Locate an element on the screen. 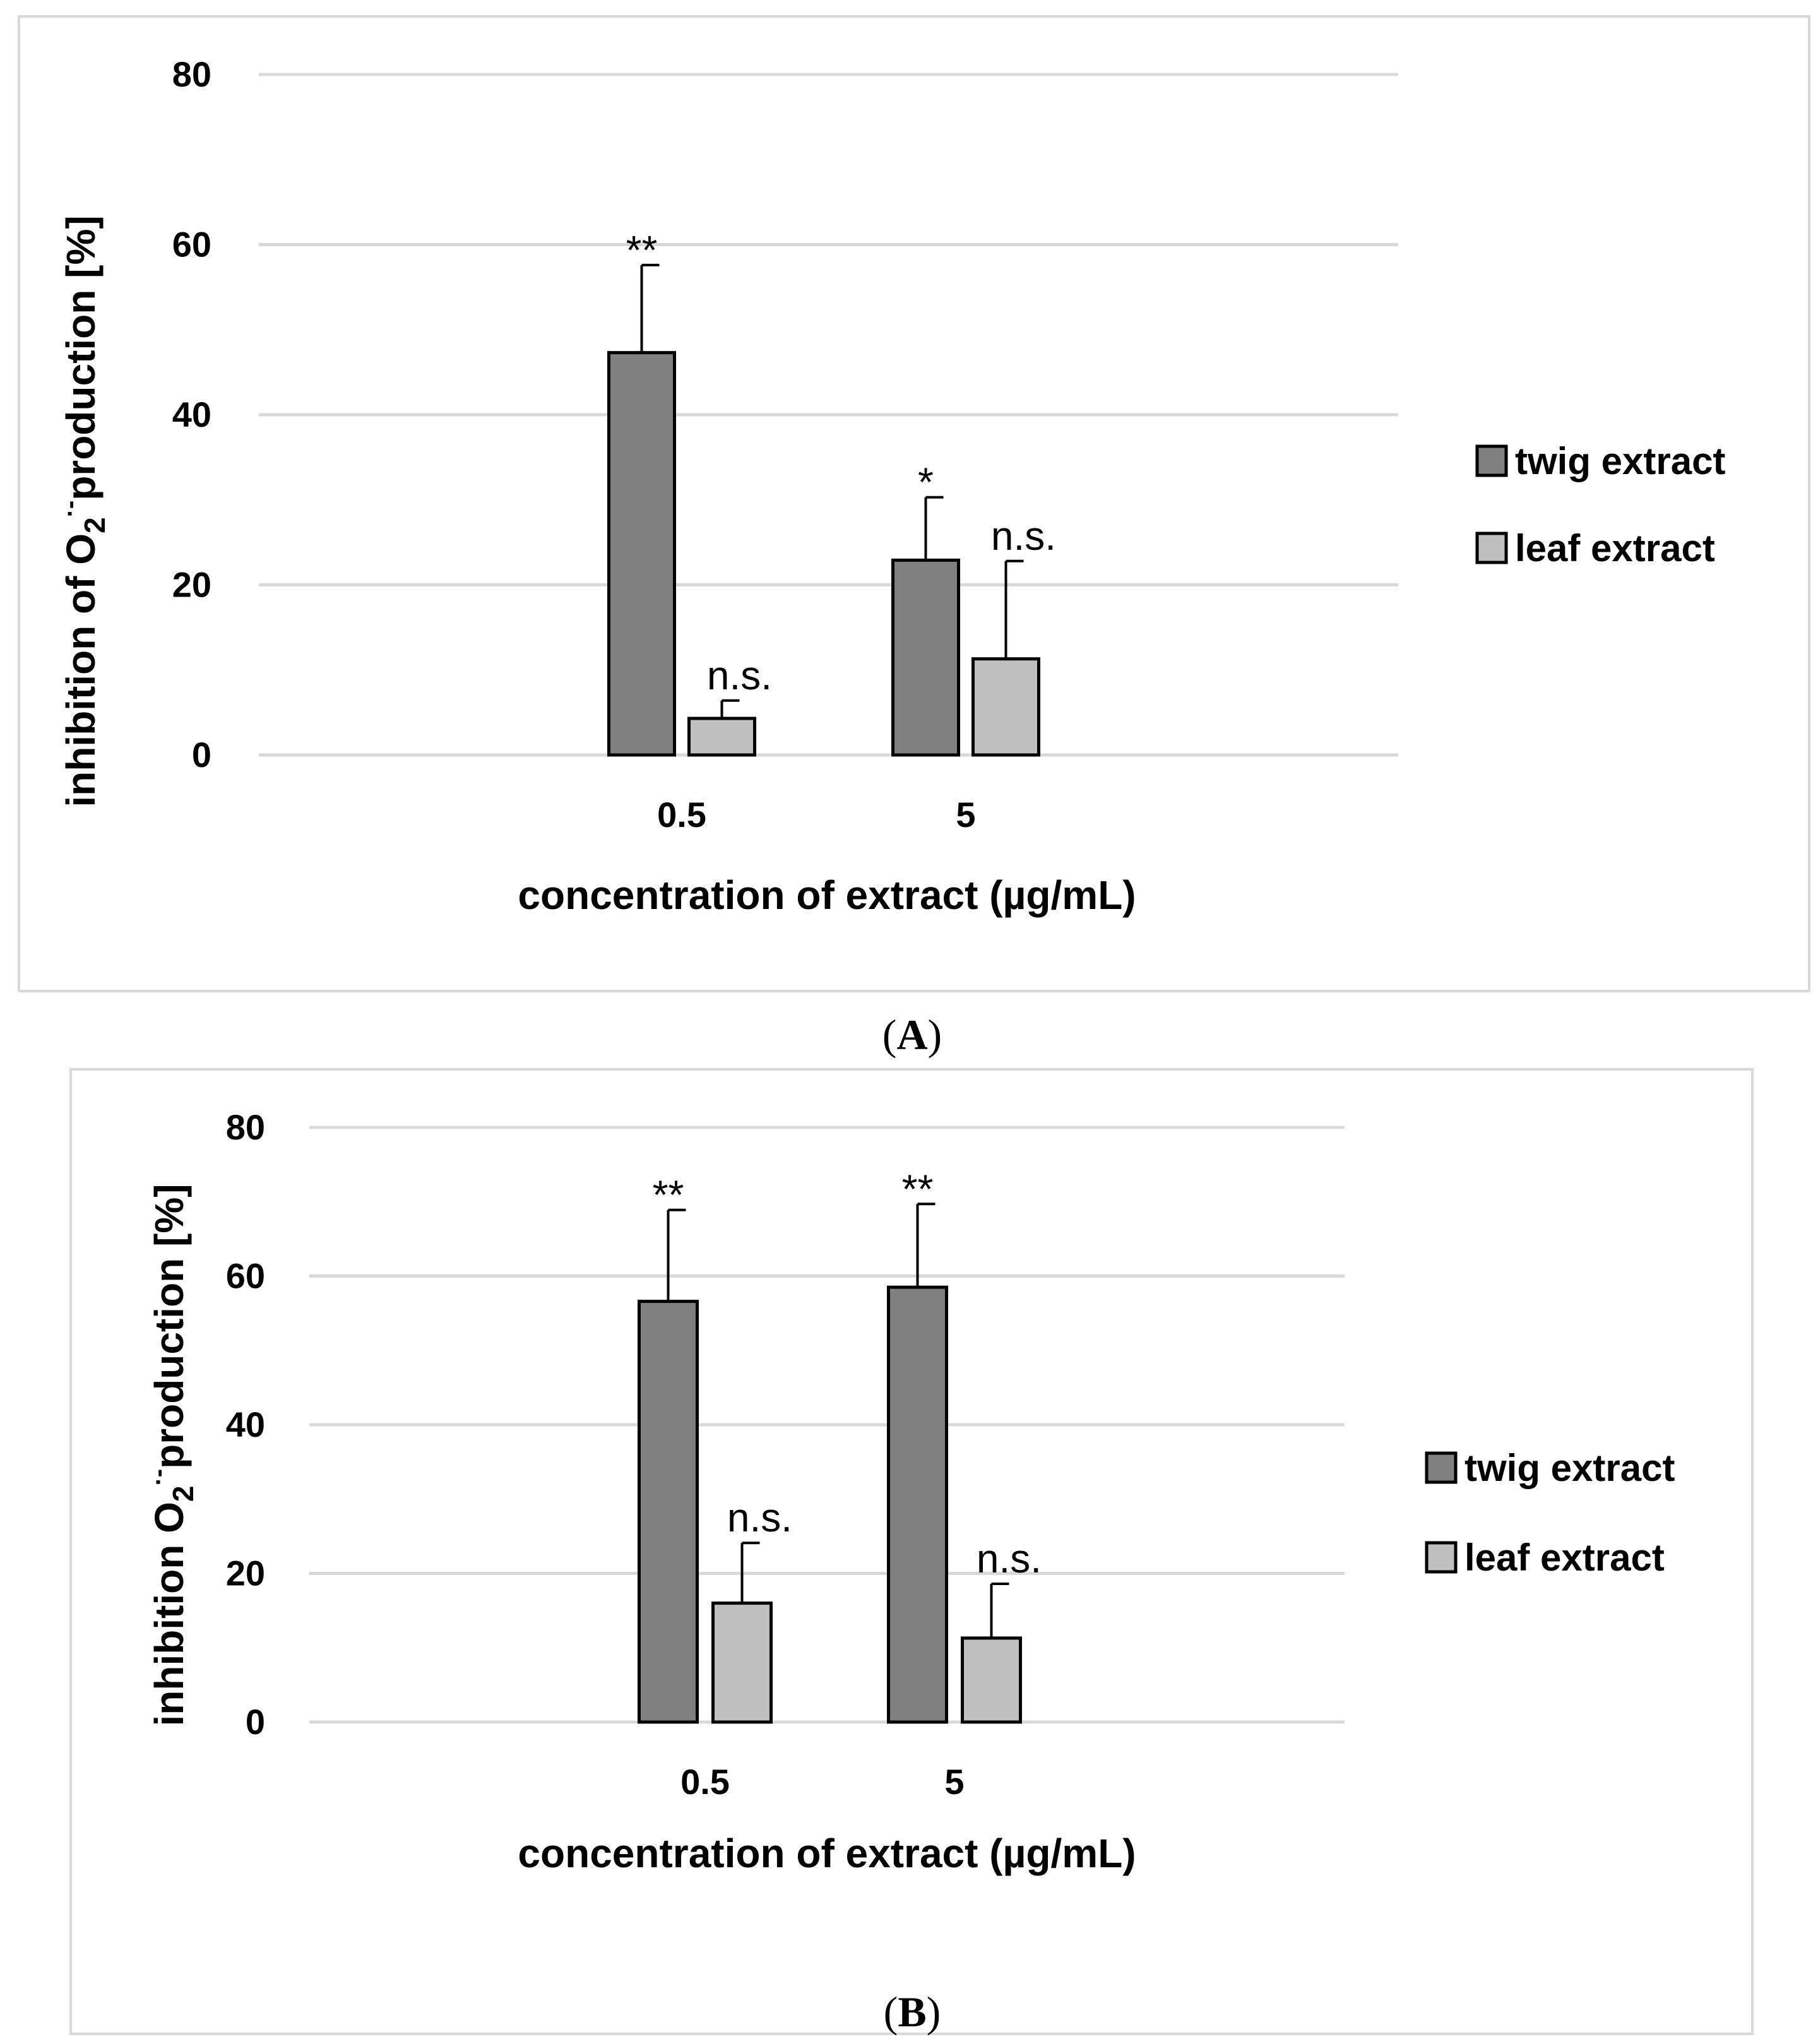  panel-b-y-tick-label: 20 is located at coordinates (245, 1573).